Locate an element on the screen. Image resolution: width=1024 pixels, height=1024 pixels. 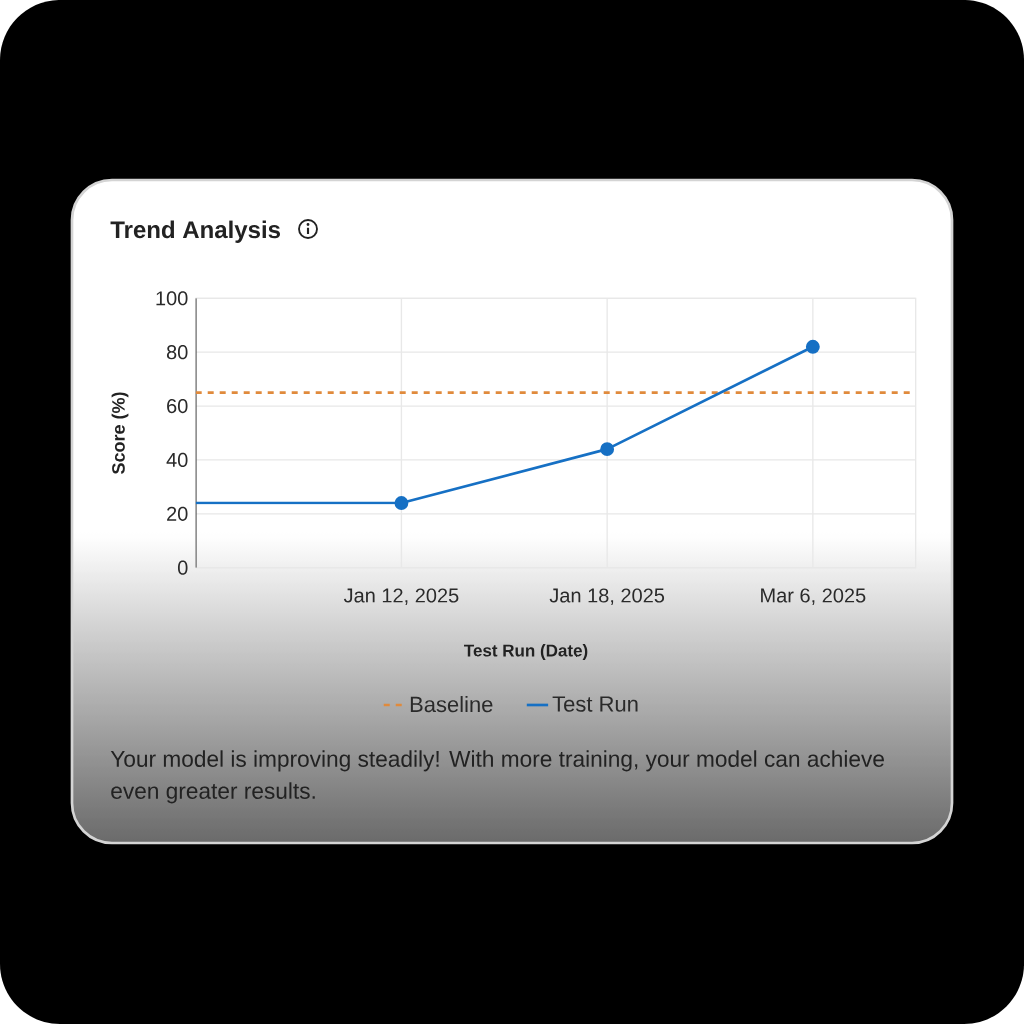
x-tick-label: Mar 6, 2025 is located at coordinates (813, 596).